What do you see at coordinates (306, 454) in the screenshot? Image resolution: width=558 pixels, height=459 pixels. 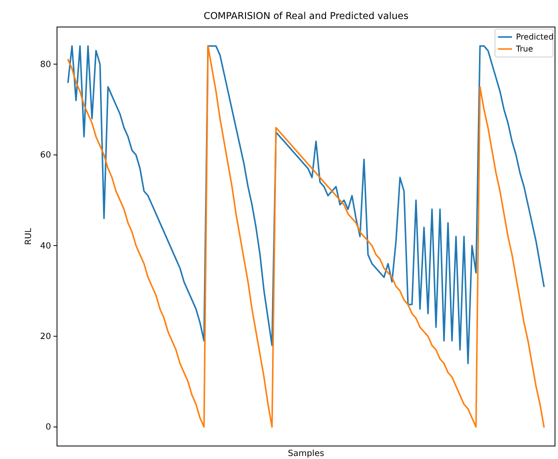 I see `x-axis-title: Samples` at bounding box center [306, 454].